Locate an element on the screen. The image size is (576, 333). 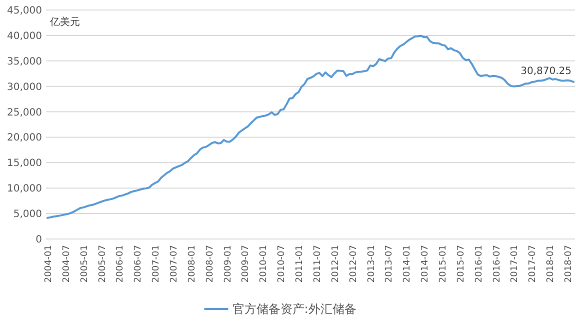
x-tick-label: 2010-01 is located at coordinates (264, 264).